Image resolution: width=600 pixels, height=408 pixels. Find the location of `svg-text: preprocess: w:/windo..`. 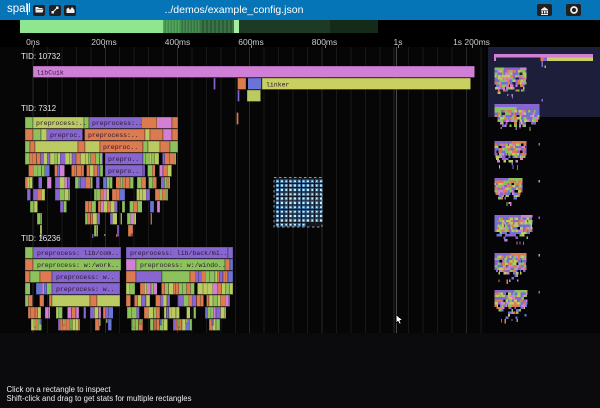

svg-text: preprocess: w:/windo.. is located at coordinates (183, 265).